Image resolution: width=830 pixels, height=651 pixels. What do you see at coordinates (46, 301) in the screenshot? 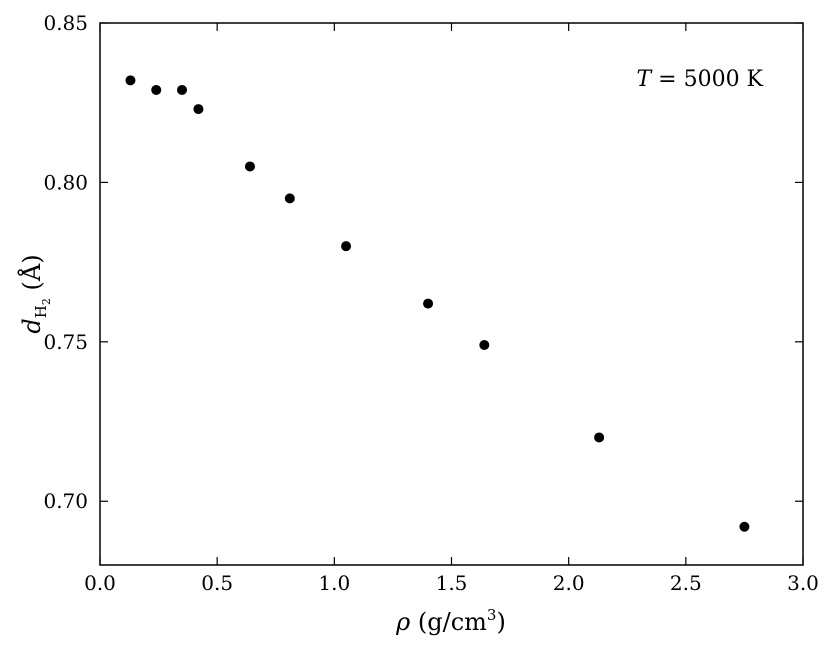
I see `y-axis-subsub: 2` at bounding box center [46, 301].